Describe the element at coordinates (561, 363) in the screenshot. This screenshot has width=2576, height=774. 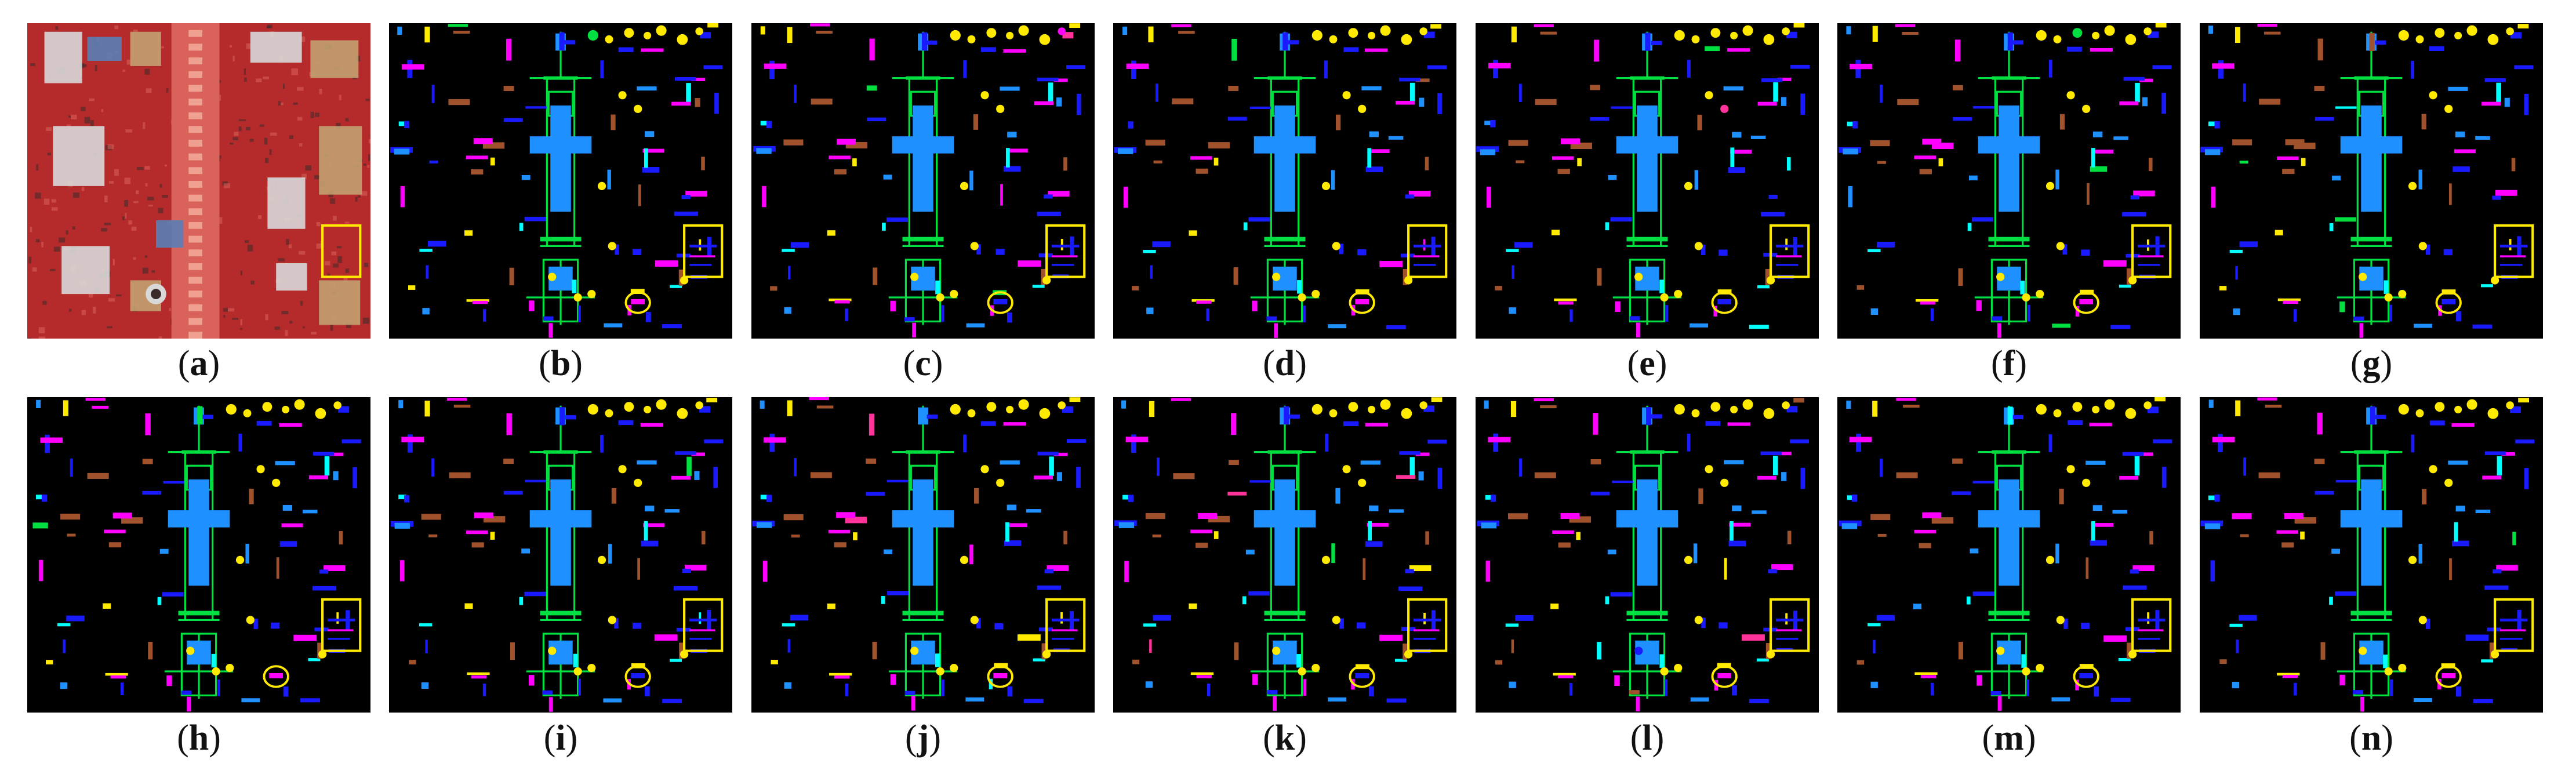
I see `caption-b: (b)` at that location.